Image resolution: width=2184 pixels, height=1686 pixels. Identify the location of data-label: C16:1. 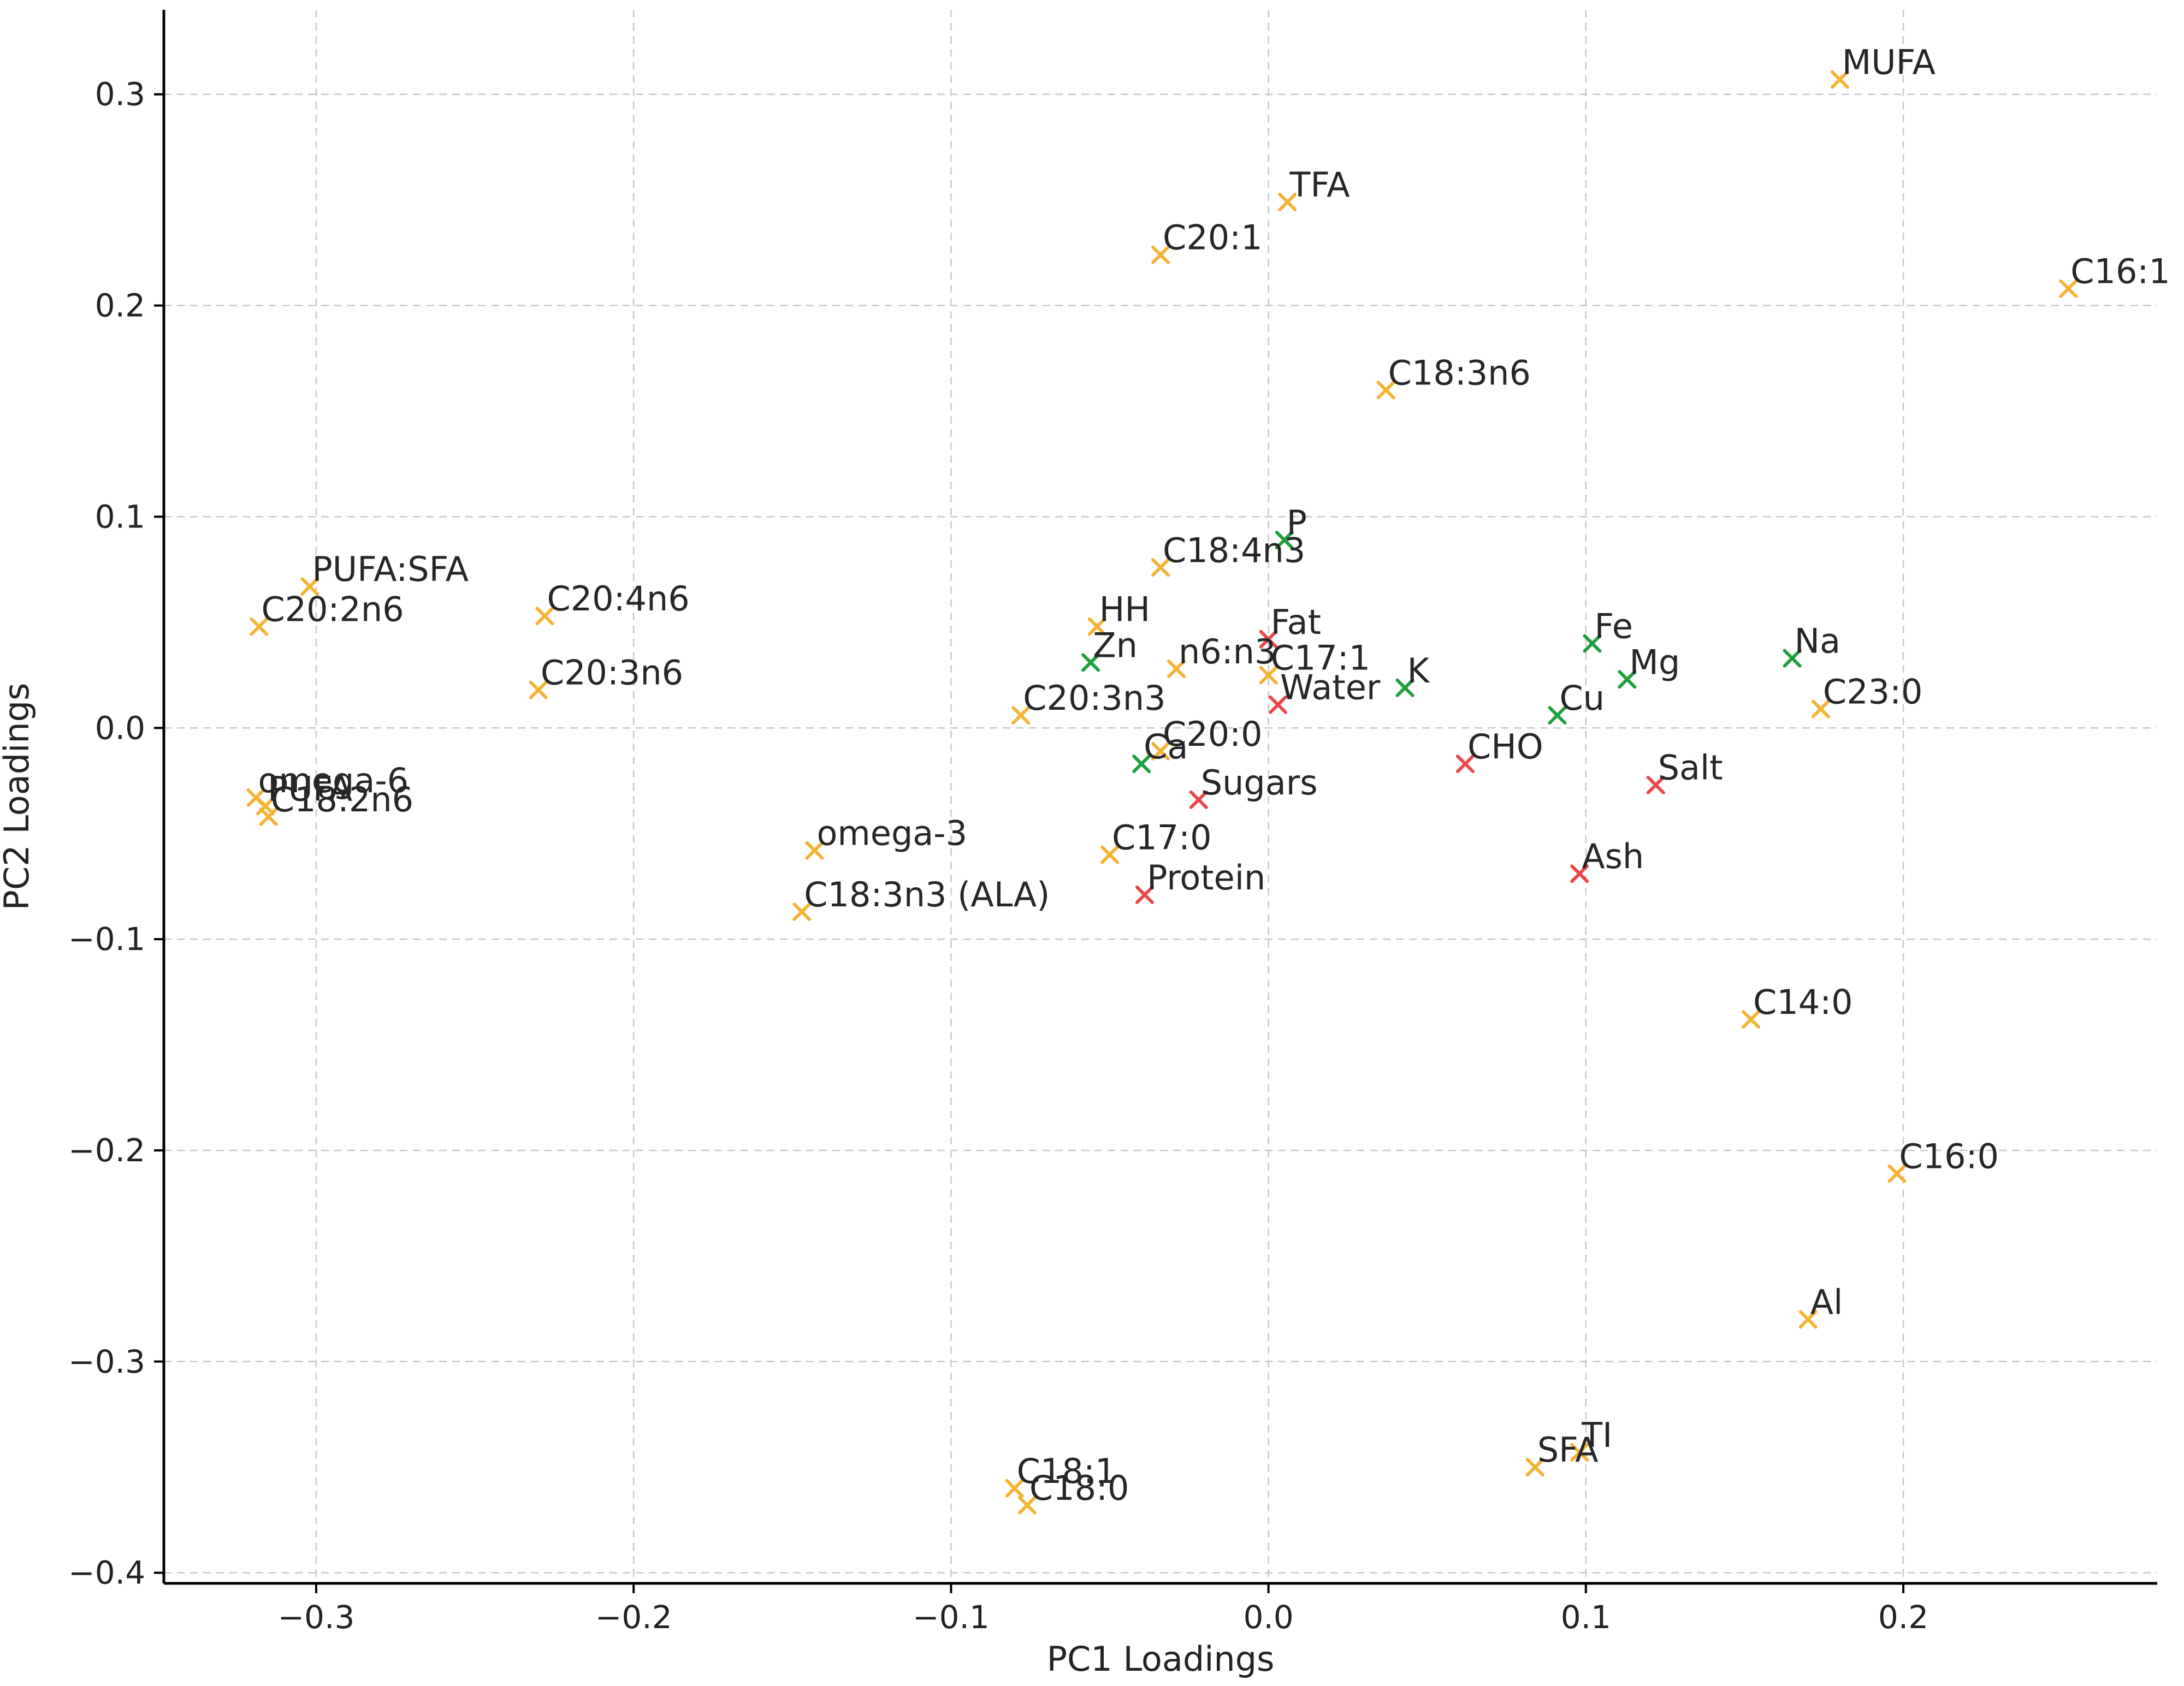
(2120, 272).